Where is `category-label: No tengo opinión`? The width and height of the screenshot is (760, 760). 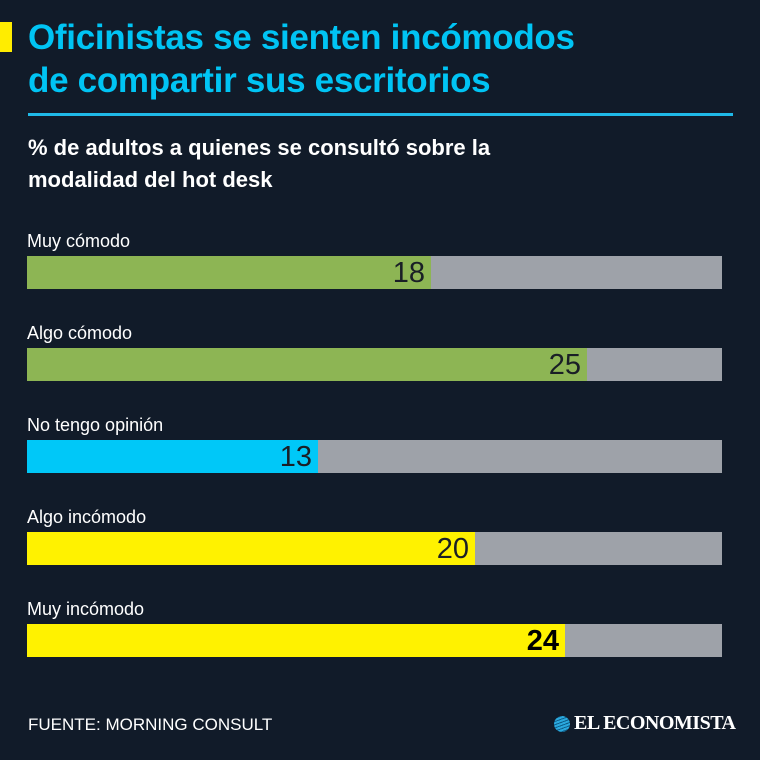
category-label: No tengo opinión is located at coordinates (95, 425).